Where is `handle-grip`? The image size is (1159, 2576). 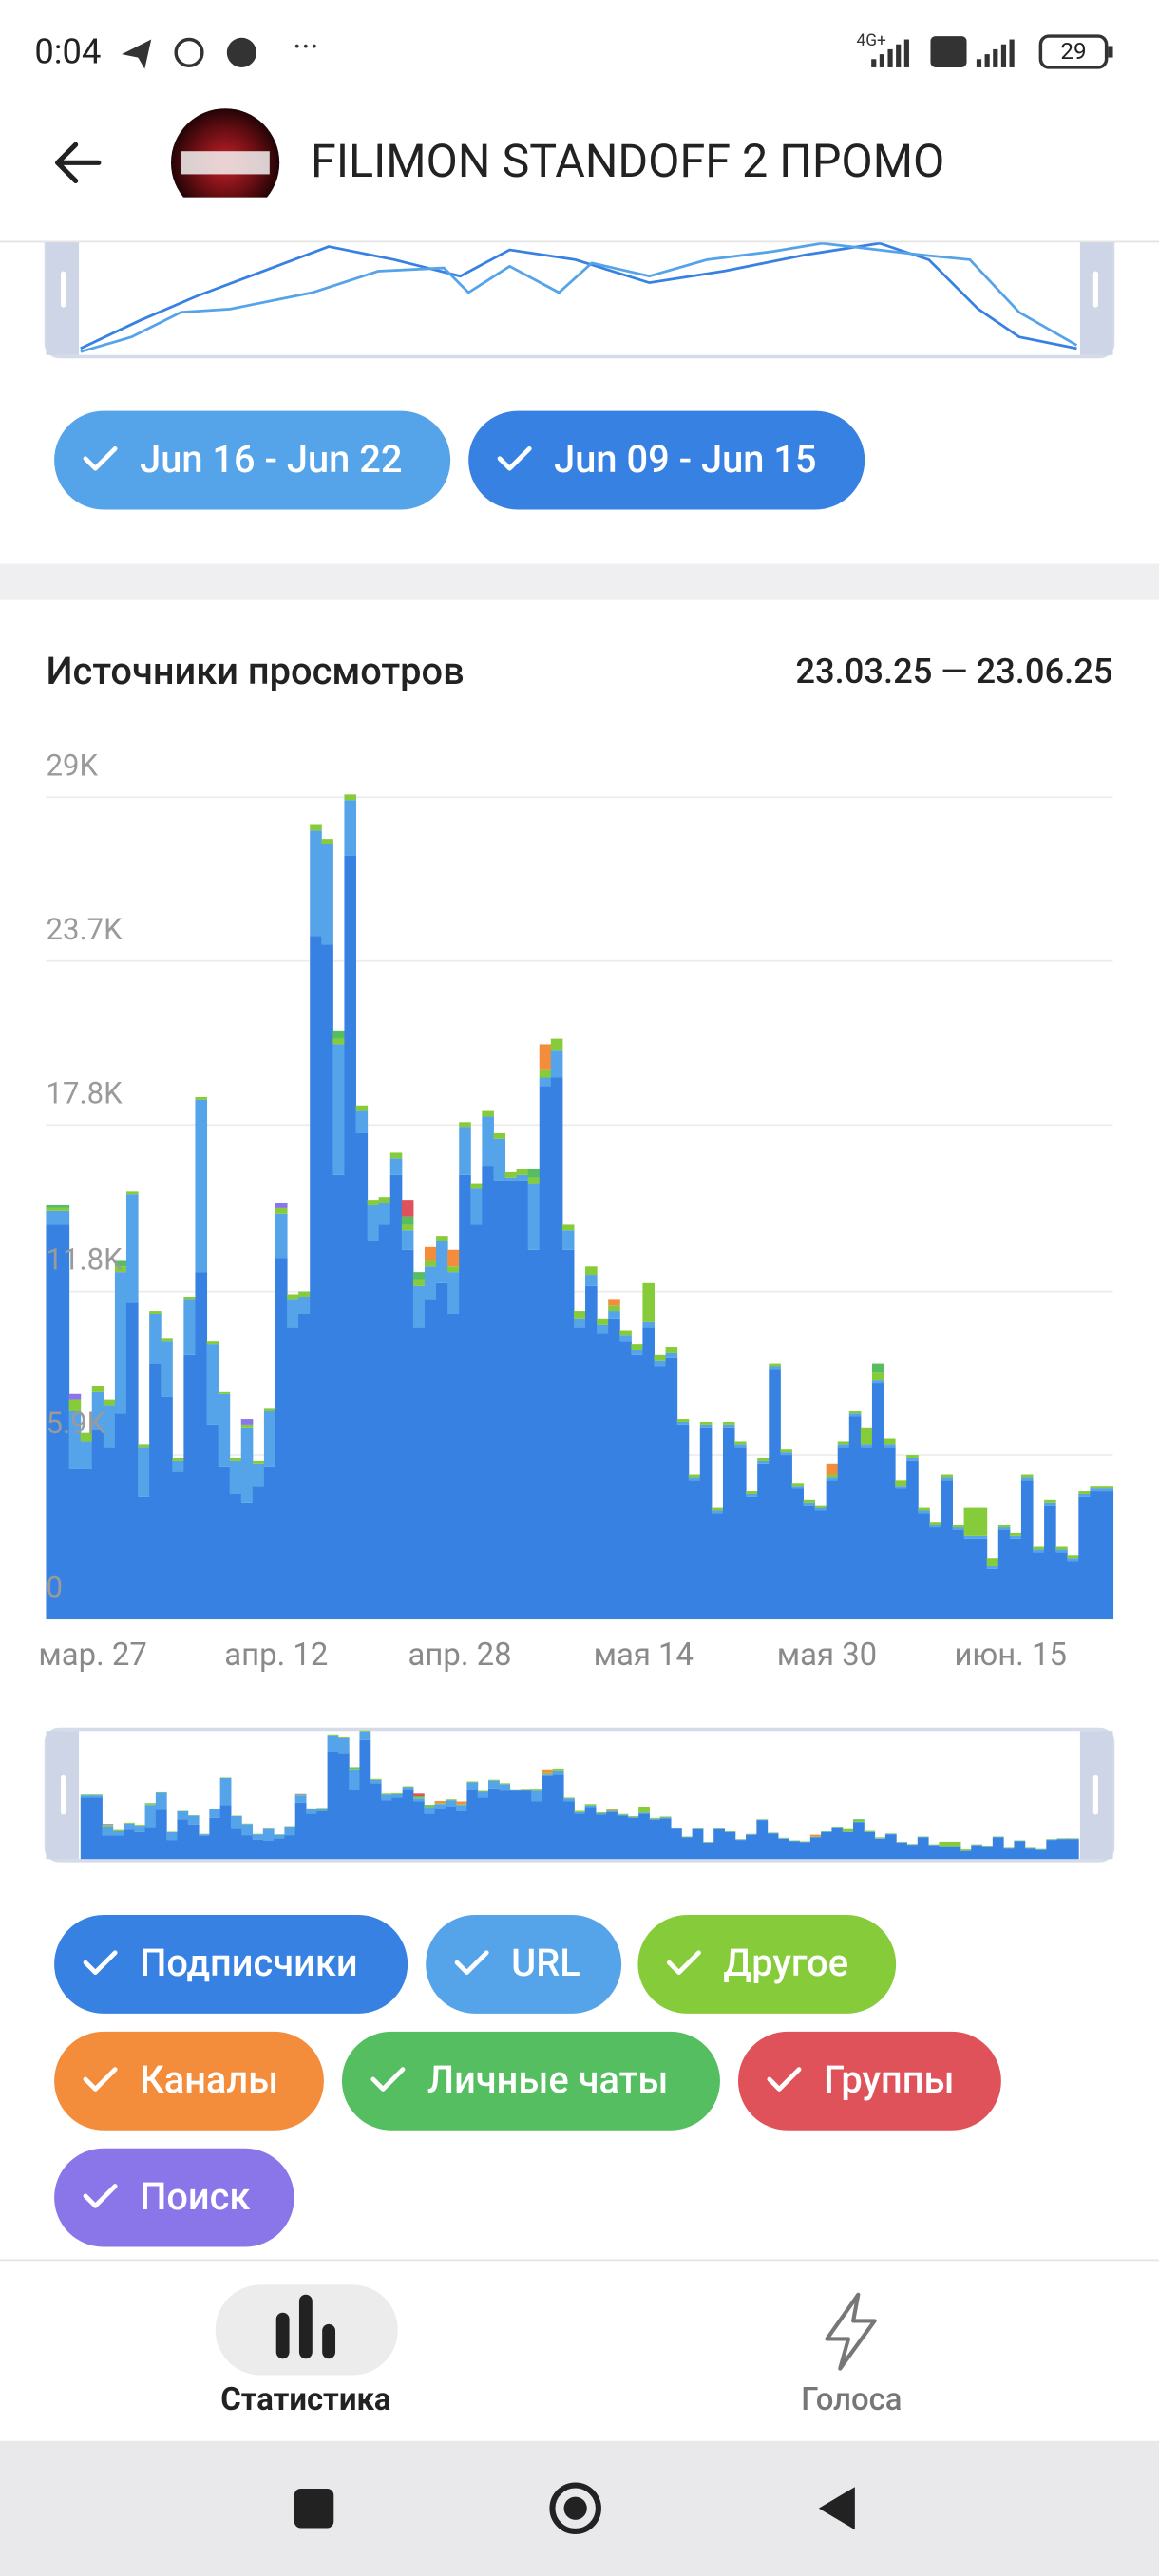
handle-grip is located at coordinates (63, 1794).